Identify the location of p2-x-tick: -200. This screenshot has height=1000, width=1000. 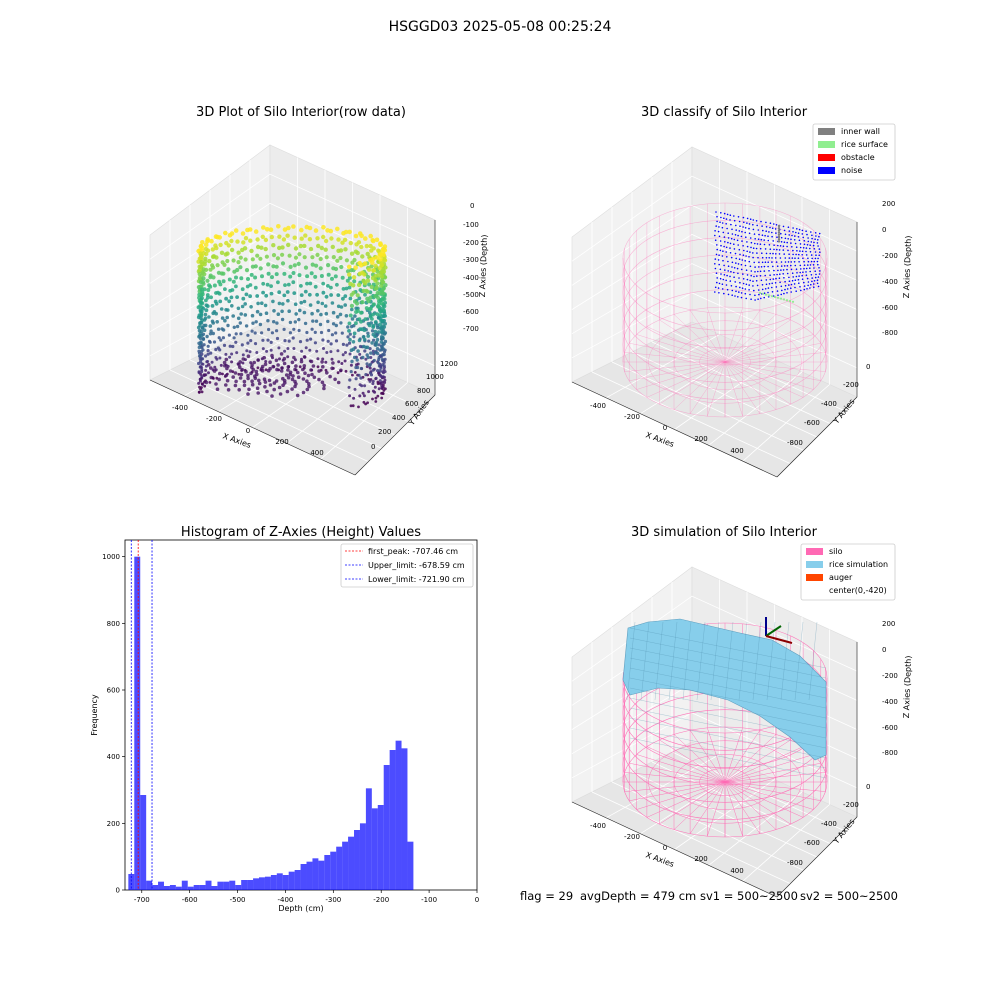
(632, 417).